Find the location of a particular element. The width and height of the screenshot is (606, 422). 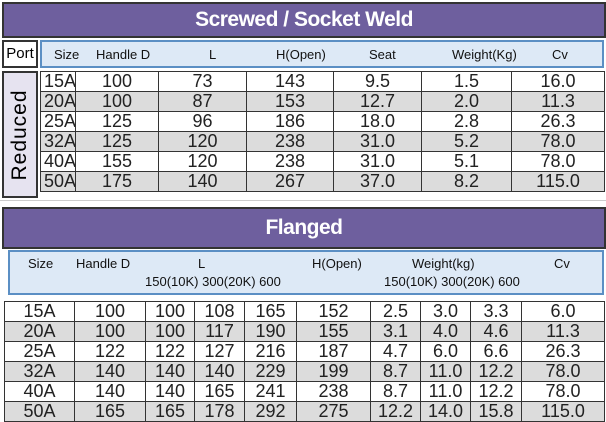

value-cell: 3.0 is located at coordinates (445, 311).